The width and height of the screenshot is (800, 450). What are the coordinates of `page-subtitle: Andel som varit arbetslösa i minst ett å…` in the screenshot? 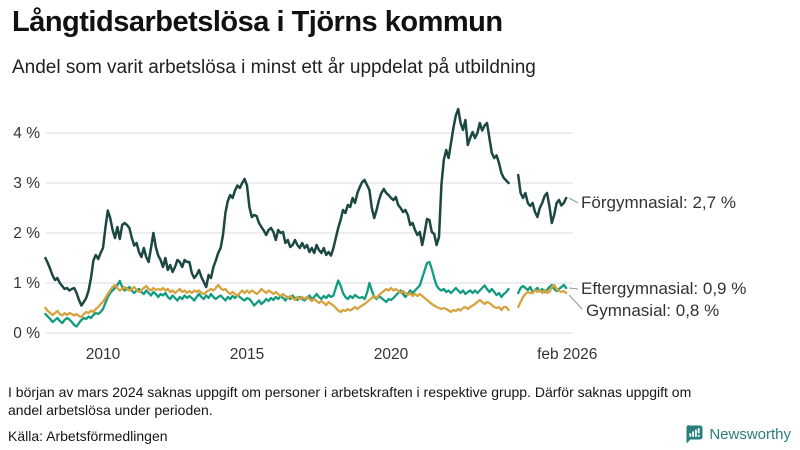 It's located at (274, 67).